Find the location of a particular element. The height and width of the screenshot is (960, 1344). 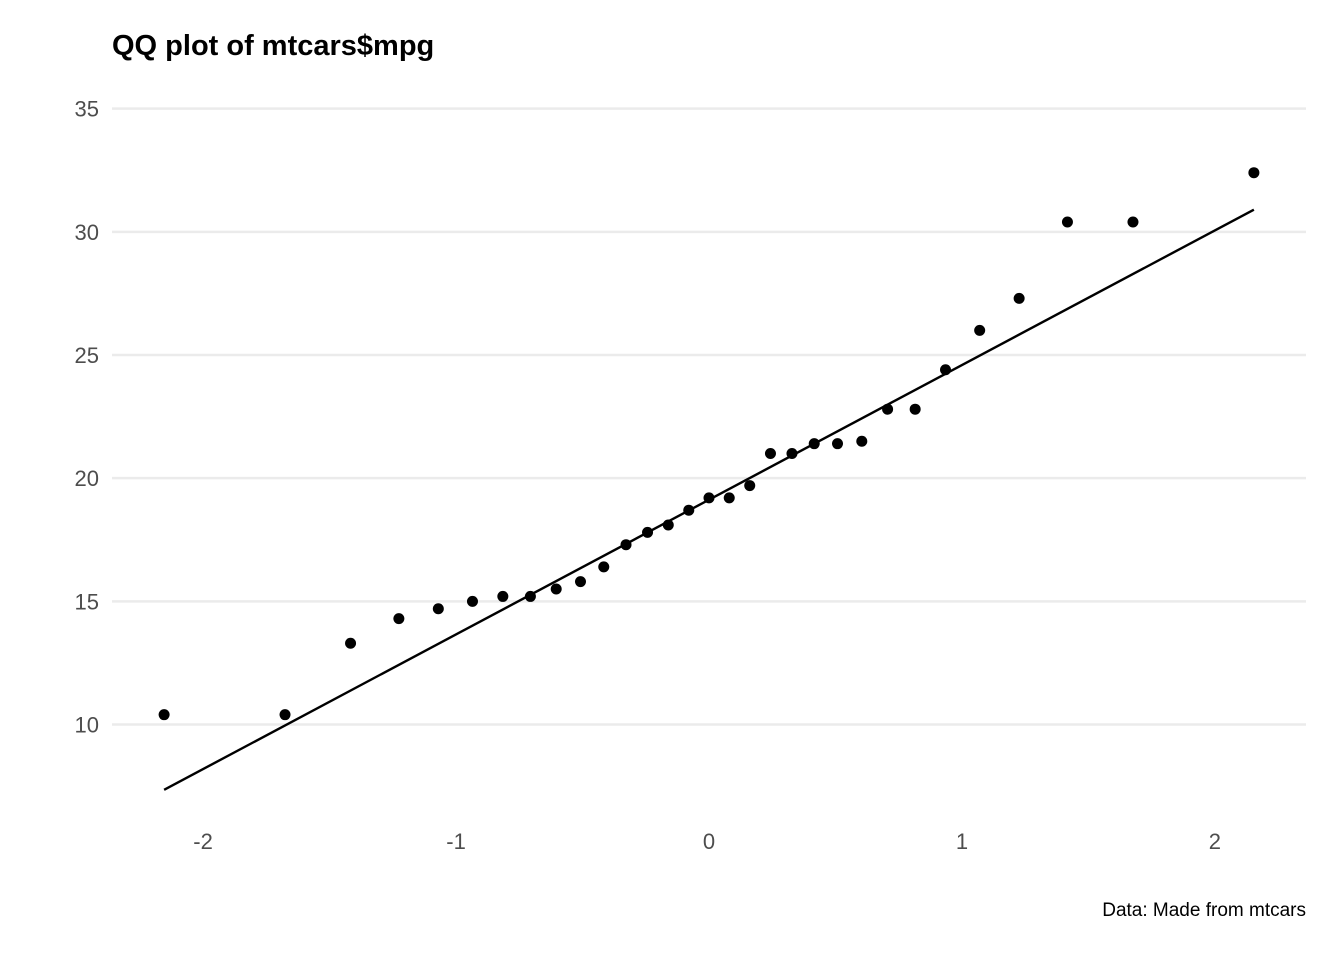

y-tick-label: 30 is located at coordinates (87, 232).